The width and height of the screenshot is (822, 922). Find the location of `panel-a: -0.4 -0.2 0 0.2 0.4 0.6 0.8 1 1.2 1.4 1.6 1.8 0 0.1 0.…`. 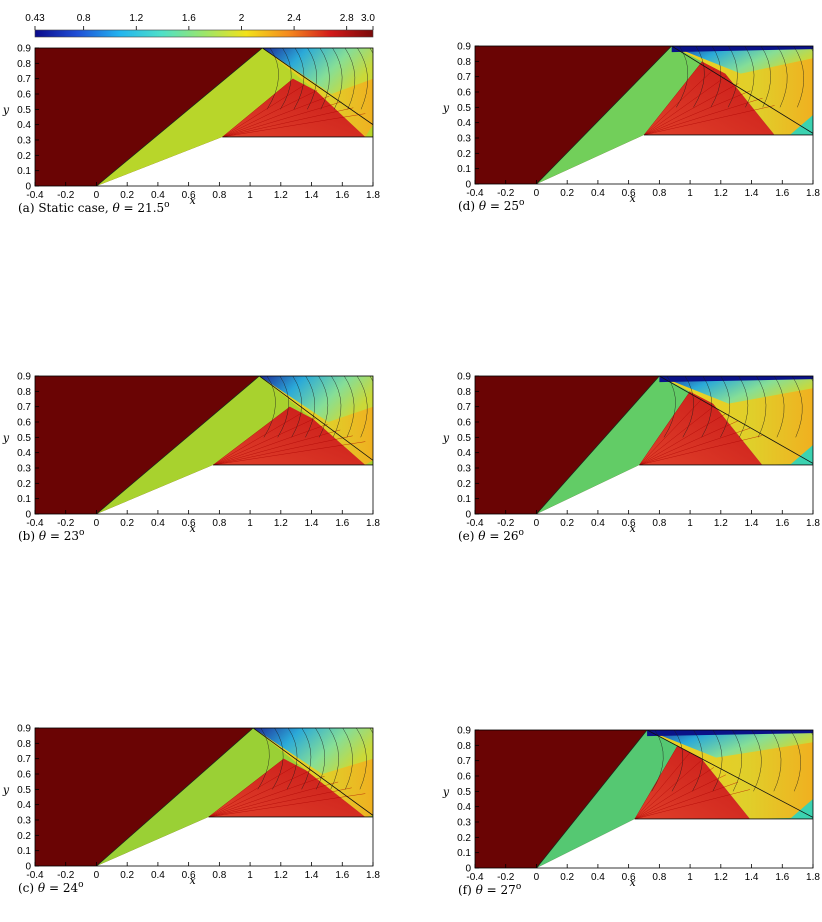

panel-a: -0.4 -0.2 0 0.2 0.4 0.6 0.8 1 1.2 1.4 1.6 1.8 0 0.1 0.… is located at coordinates (195, 140).